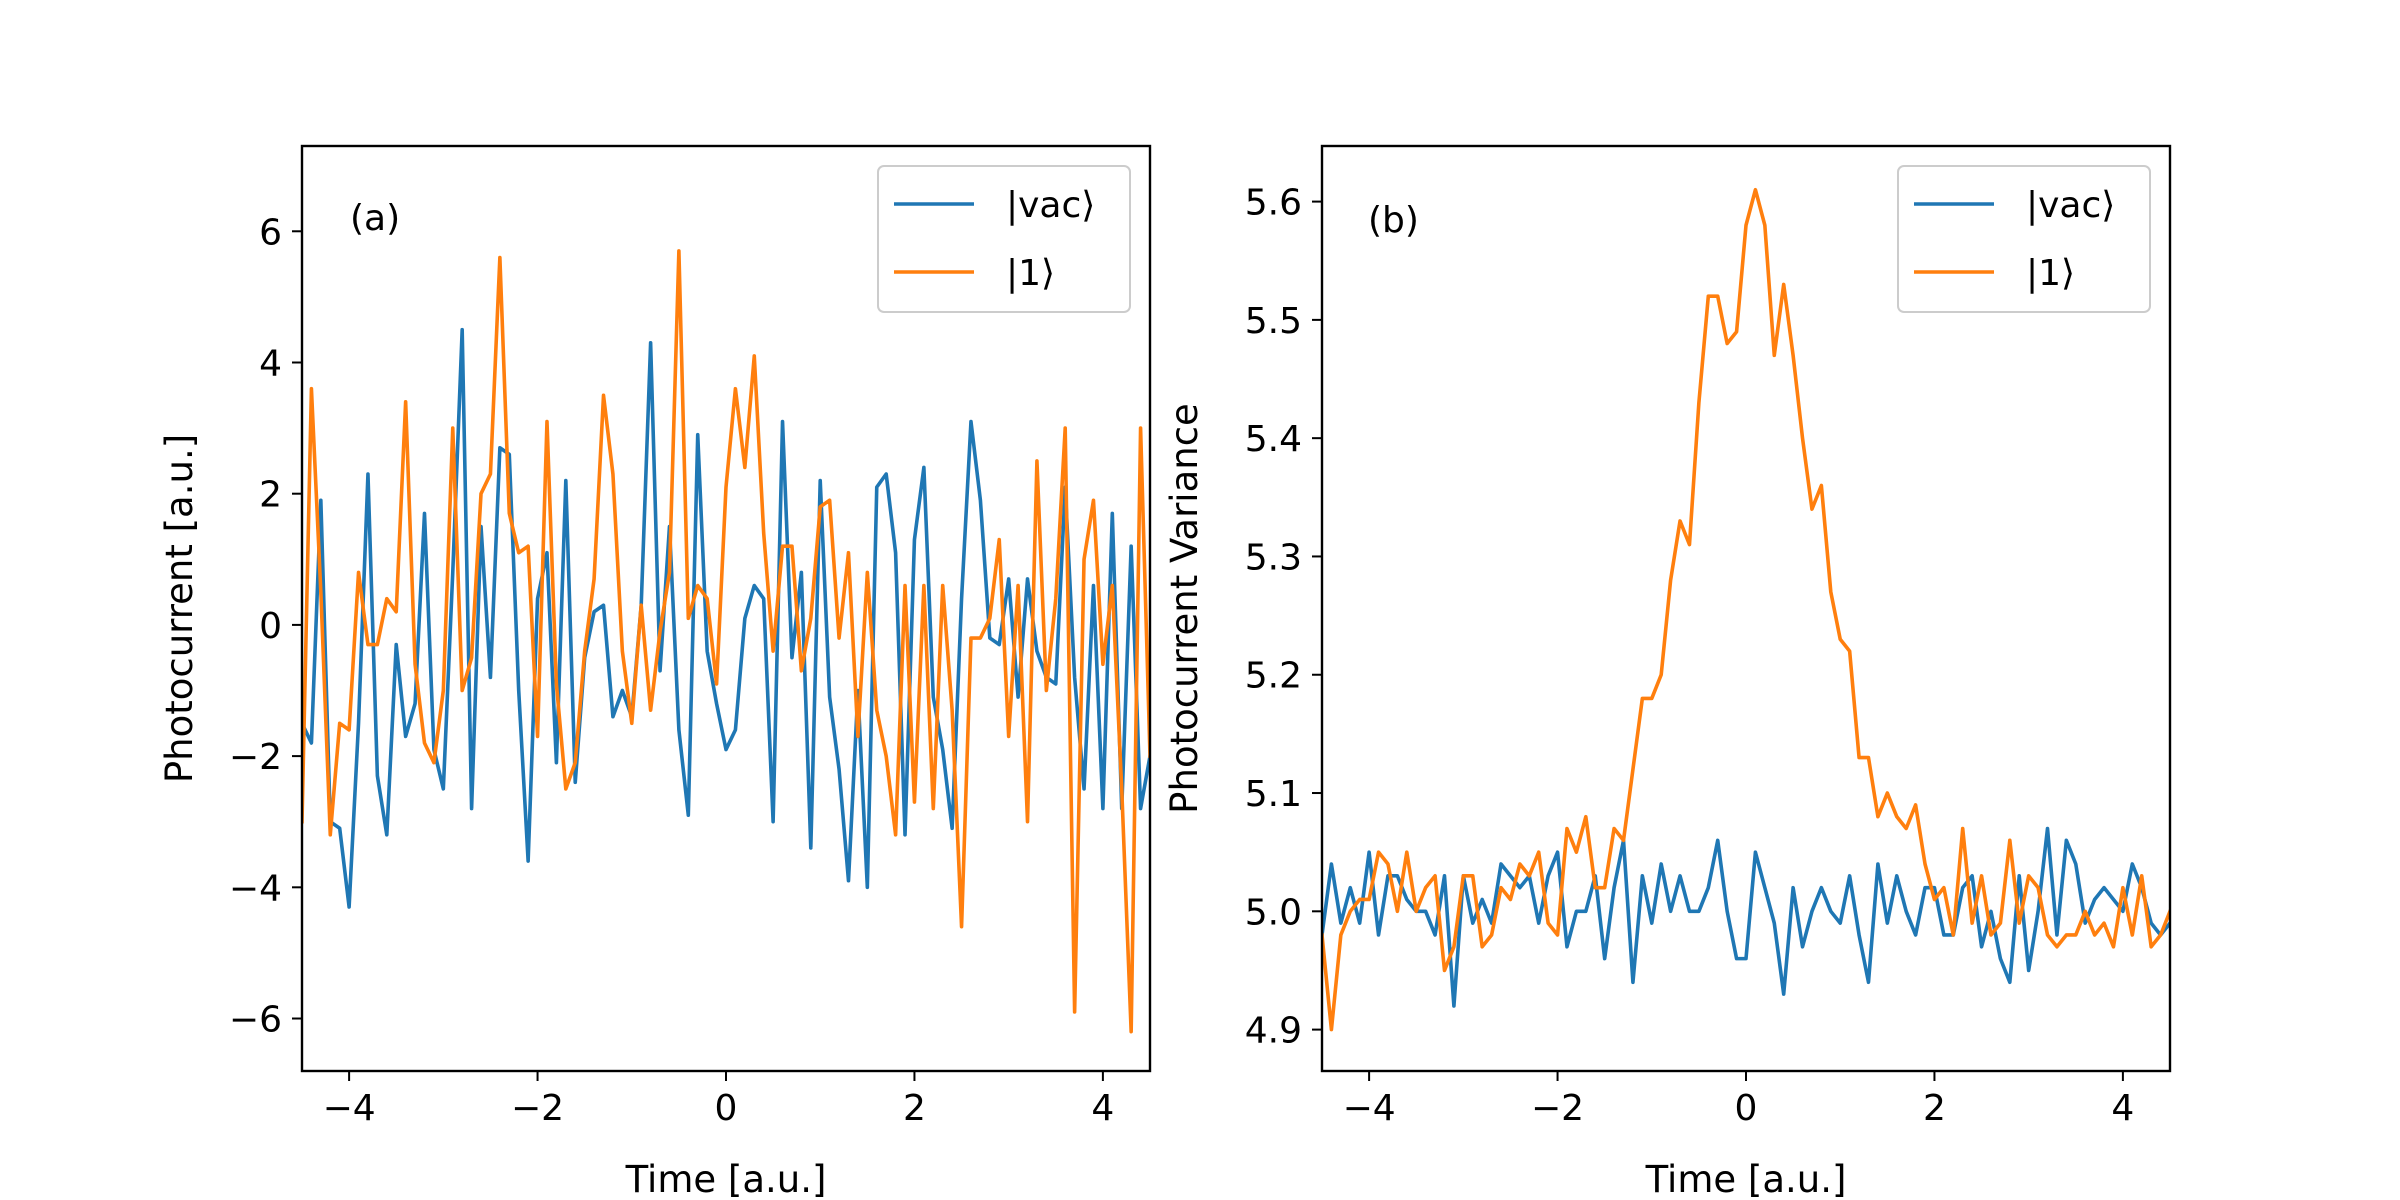 This screenshot has height=1200, width=2400. I want to click on chart-a-x-tick-label: −4, so click(349, 1108).